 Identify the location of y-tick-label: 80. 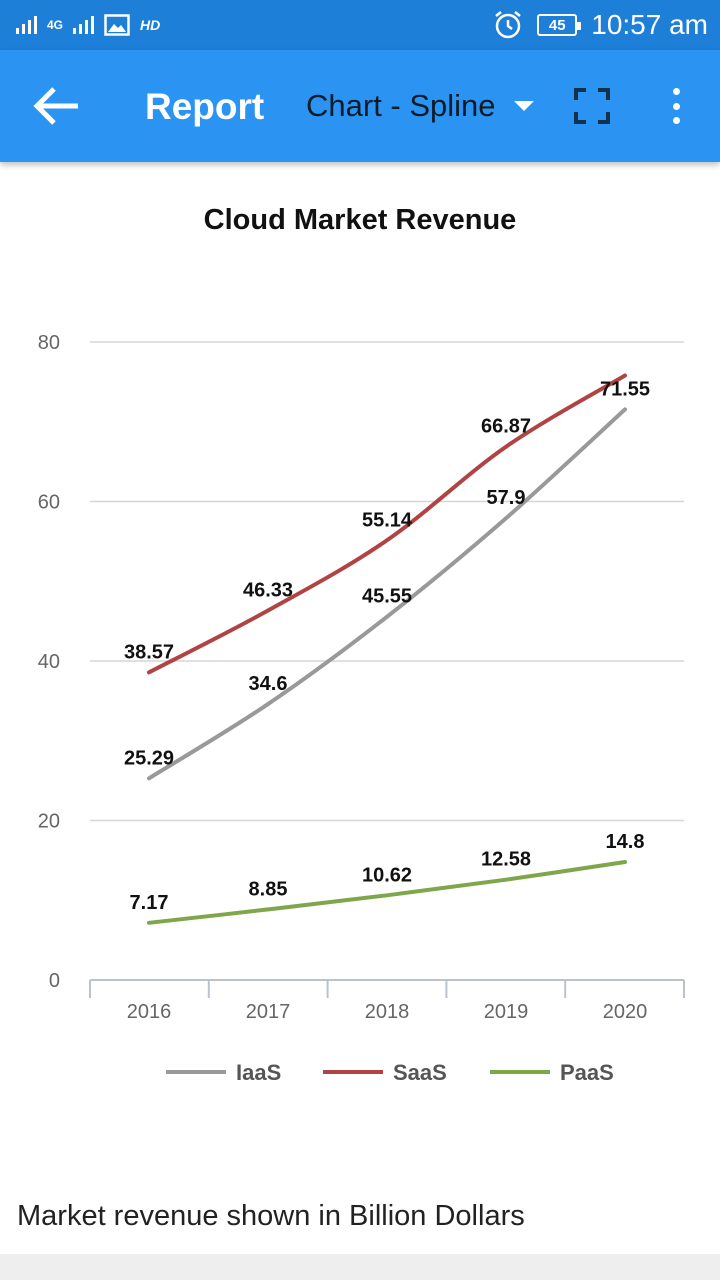
(49, 343).